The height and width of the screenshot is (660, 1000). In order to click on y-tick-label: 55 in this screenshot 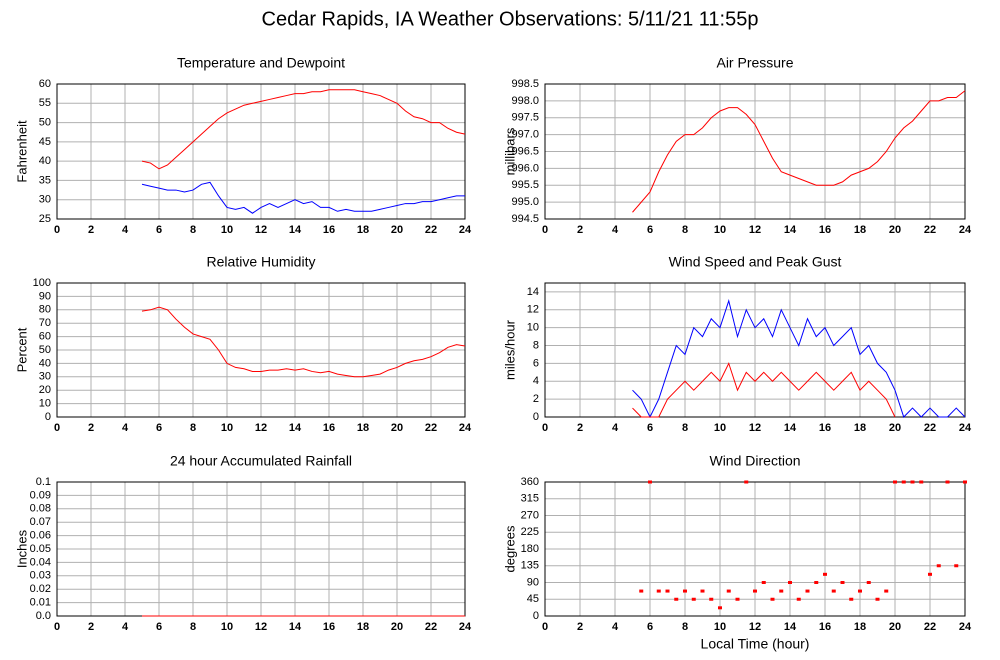, I will do `click(45, 103)`.